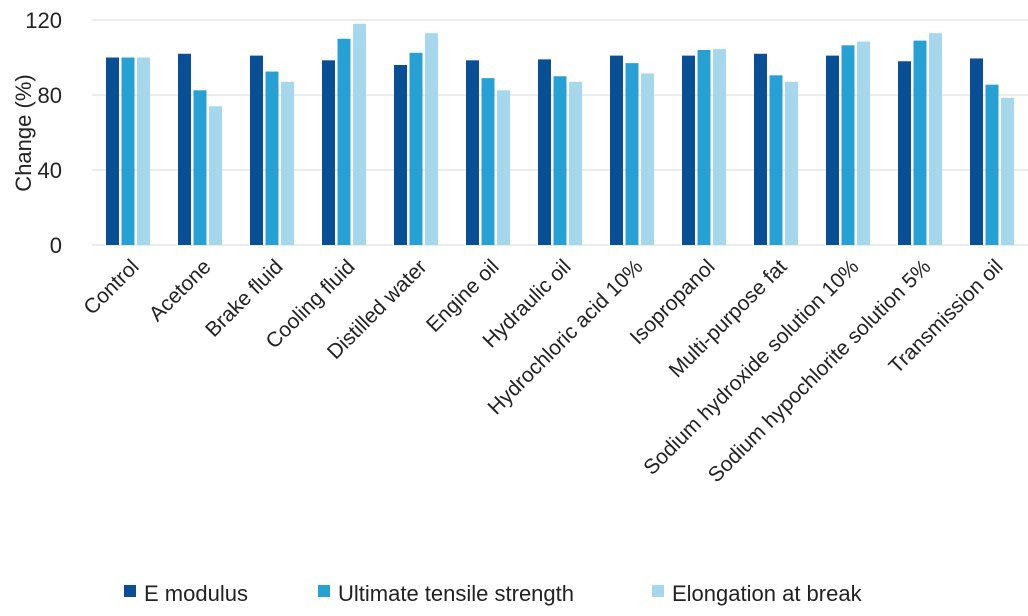  I want to click on legend-label: Elongation at break, so click(767, 593).